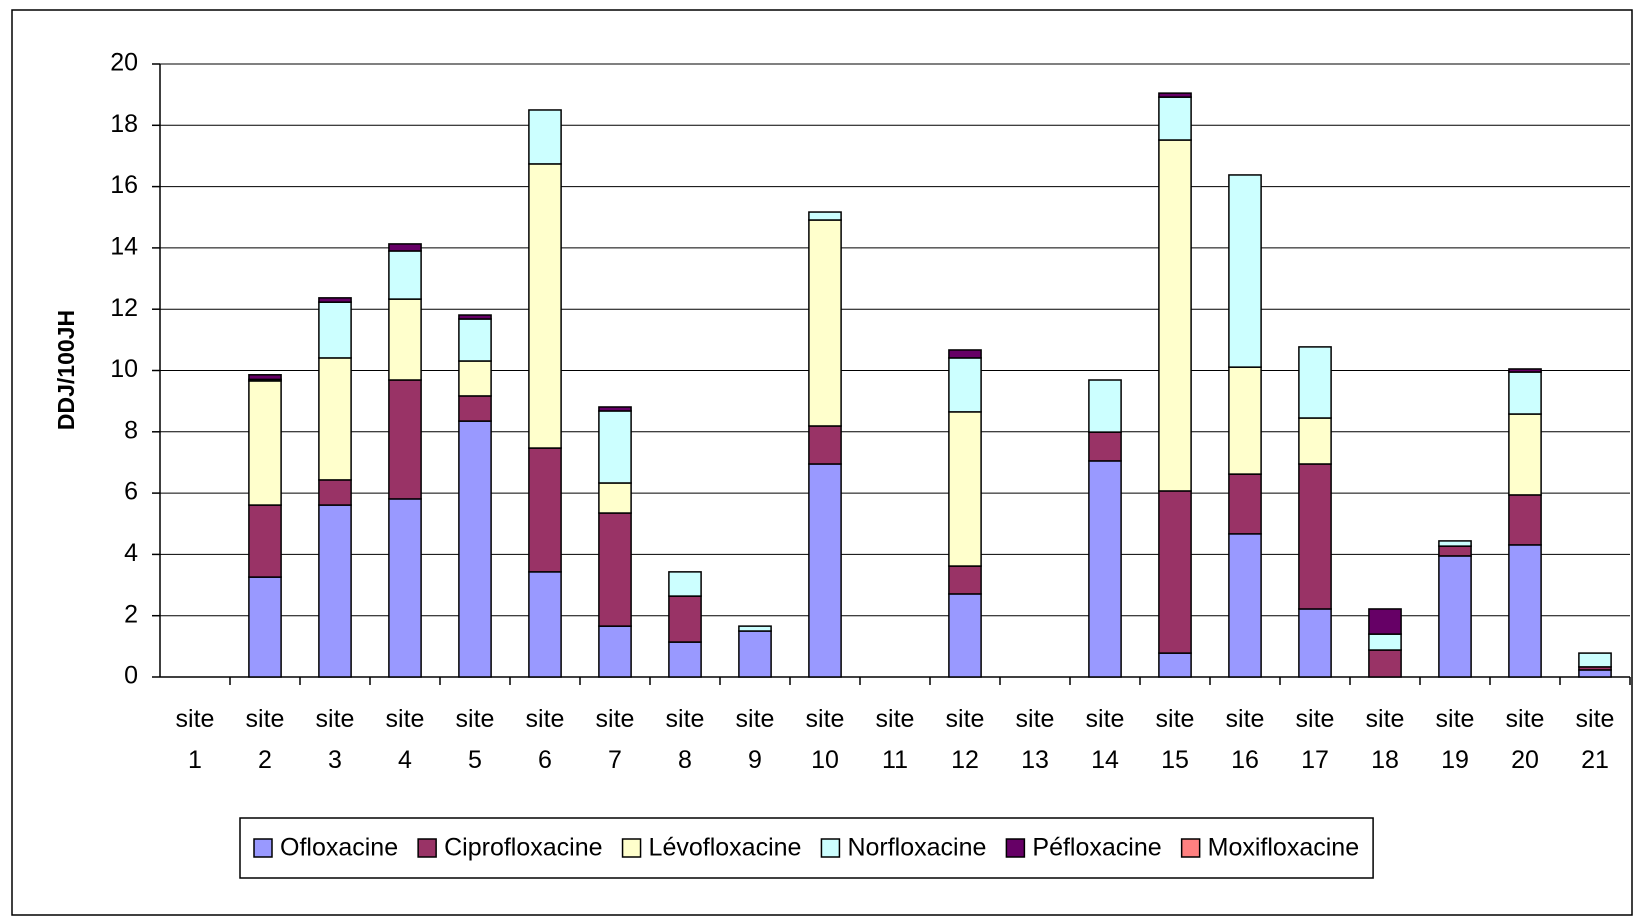 Image resolution: width=1637 pixels, height=921 pixels. Describe the element at coordinates (1455, 739) in the screenshot. I see `x-tick-label: site 19` at that location.